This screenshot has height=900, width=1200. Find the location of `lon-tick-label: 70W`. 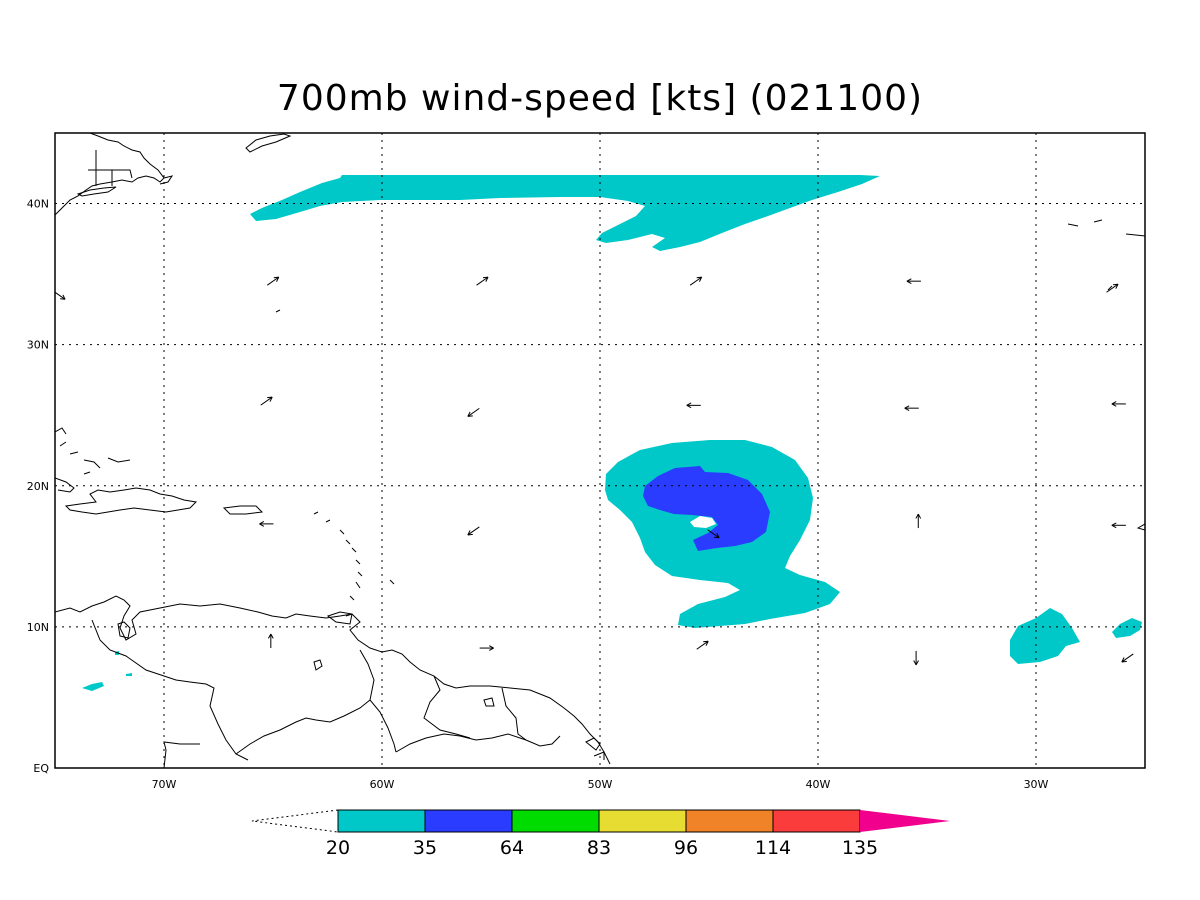

lon-tick-label: 70W is located at coordinates (164, 784).